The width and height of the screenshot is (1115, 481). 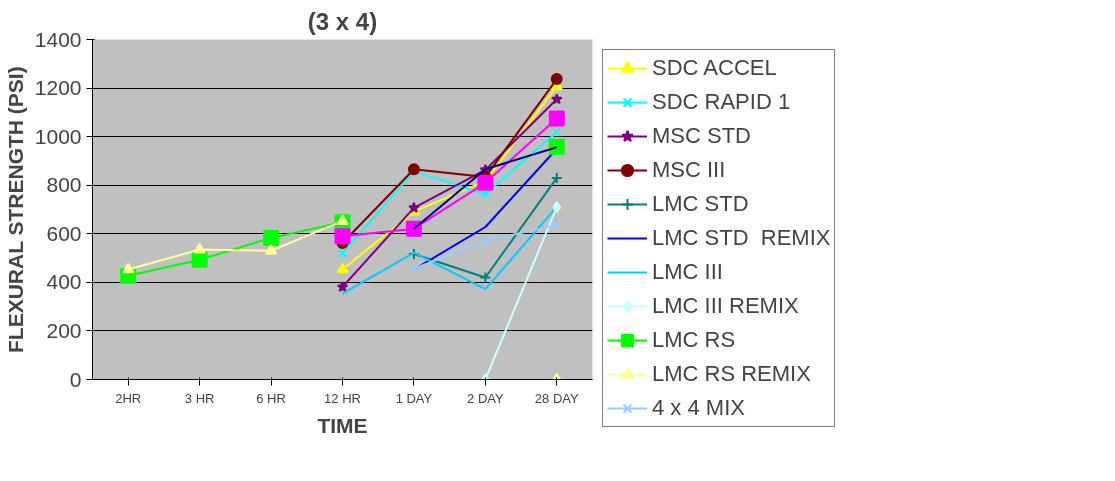 I want to click on x-tick-label: 28 DAY, so click(x=557, y=398).